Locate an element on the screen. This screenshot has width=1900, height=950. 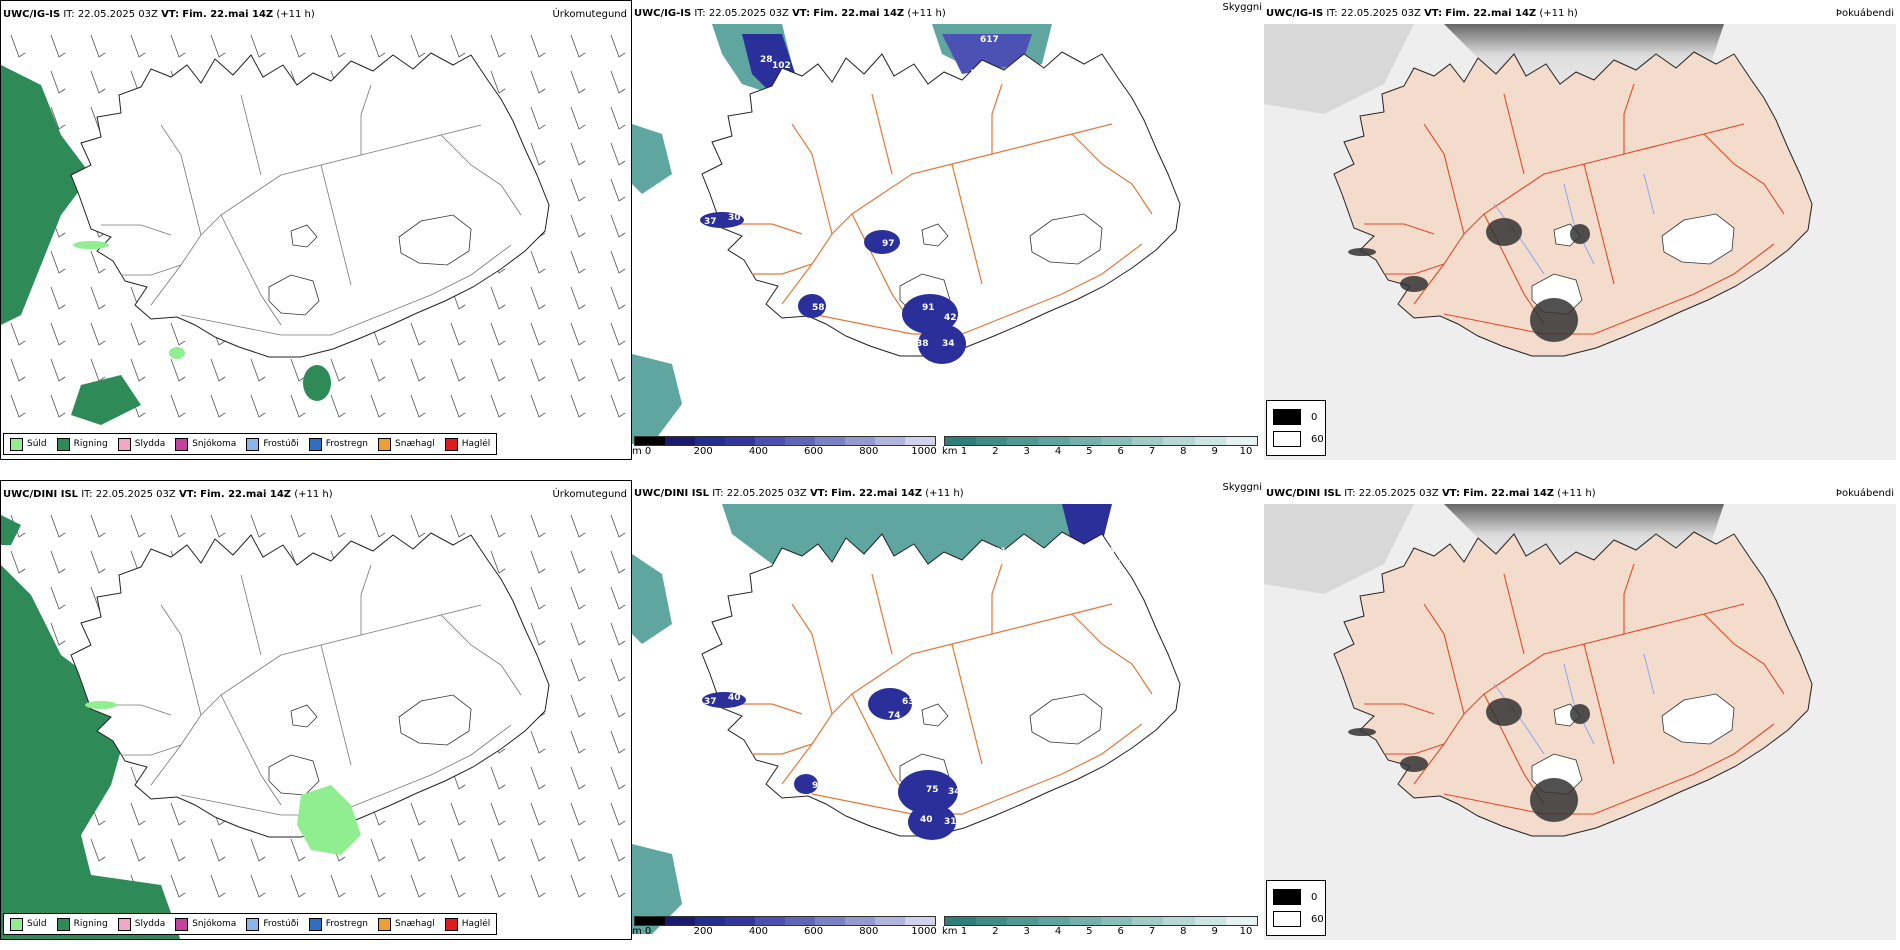
ceiling-value-label: 75 is located at coordinates (932, 790).